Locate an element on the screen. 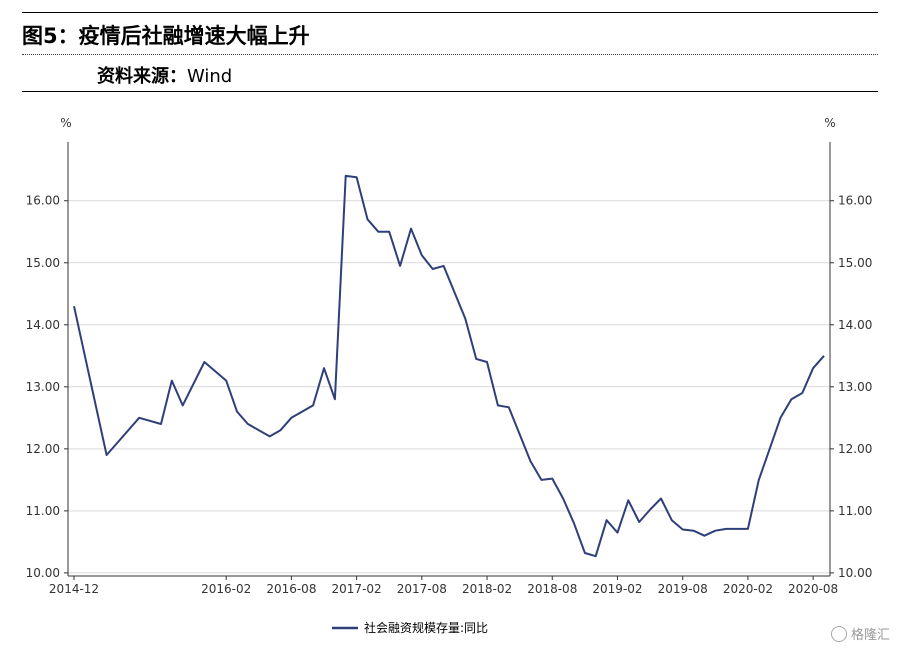  y-axis-unit-left: % is located at coordinates (65, 123).